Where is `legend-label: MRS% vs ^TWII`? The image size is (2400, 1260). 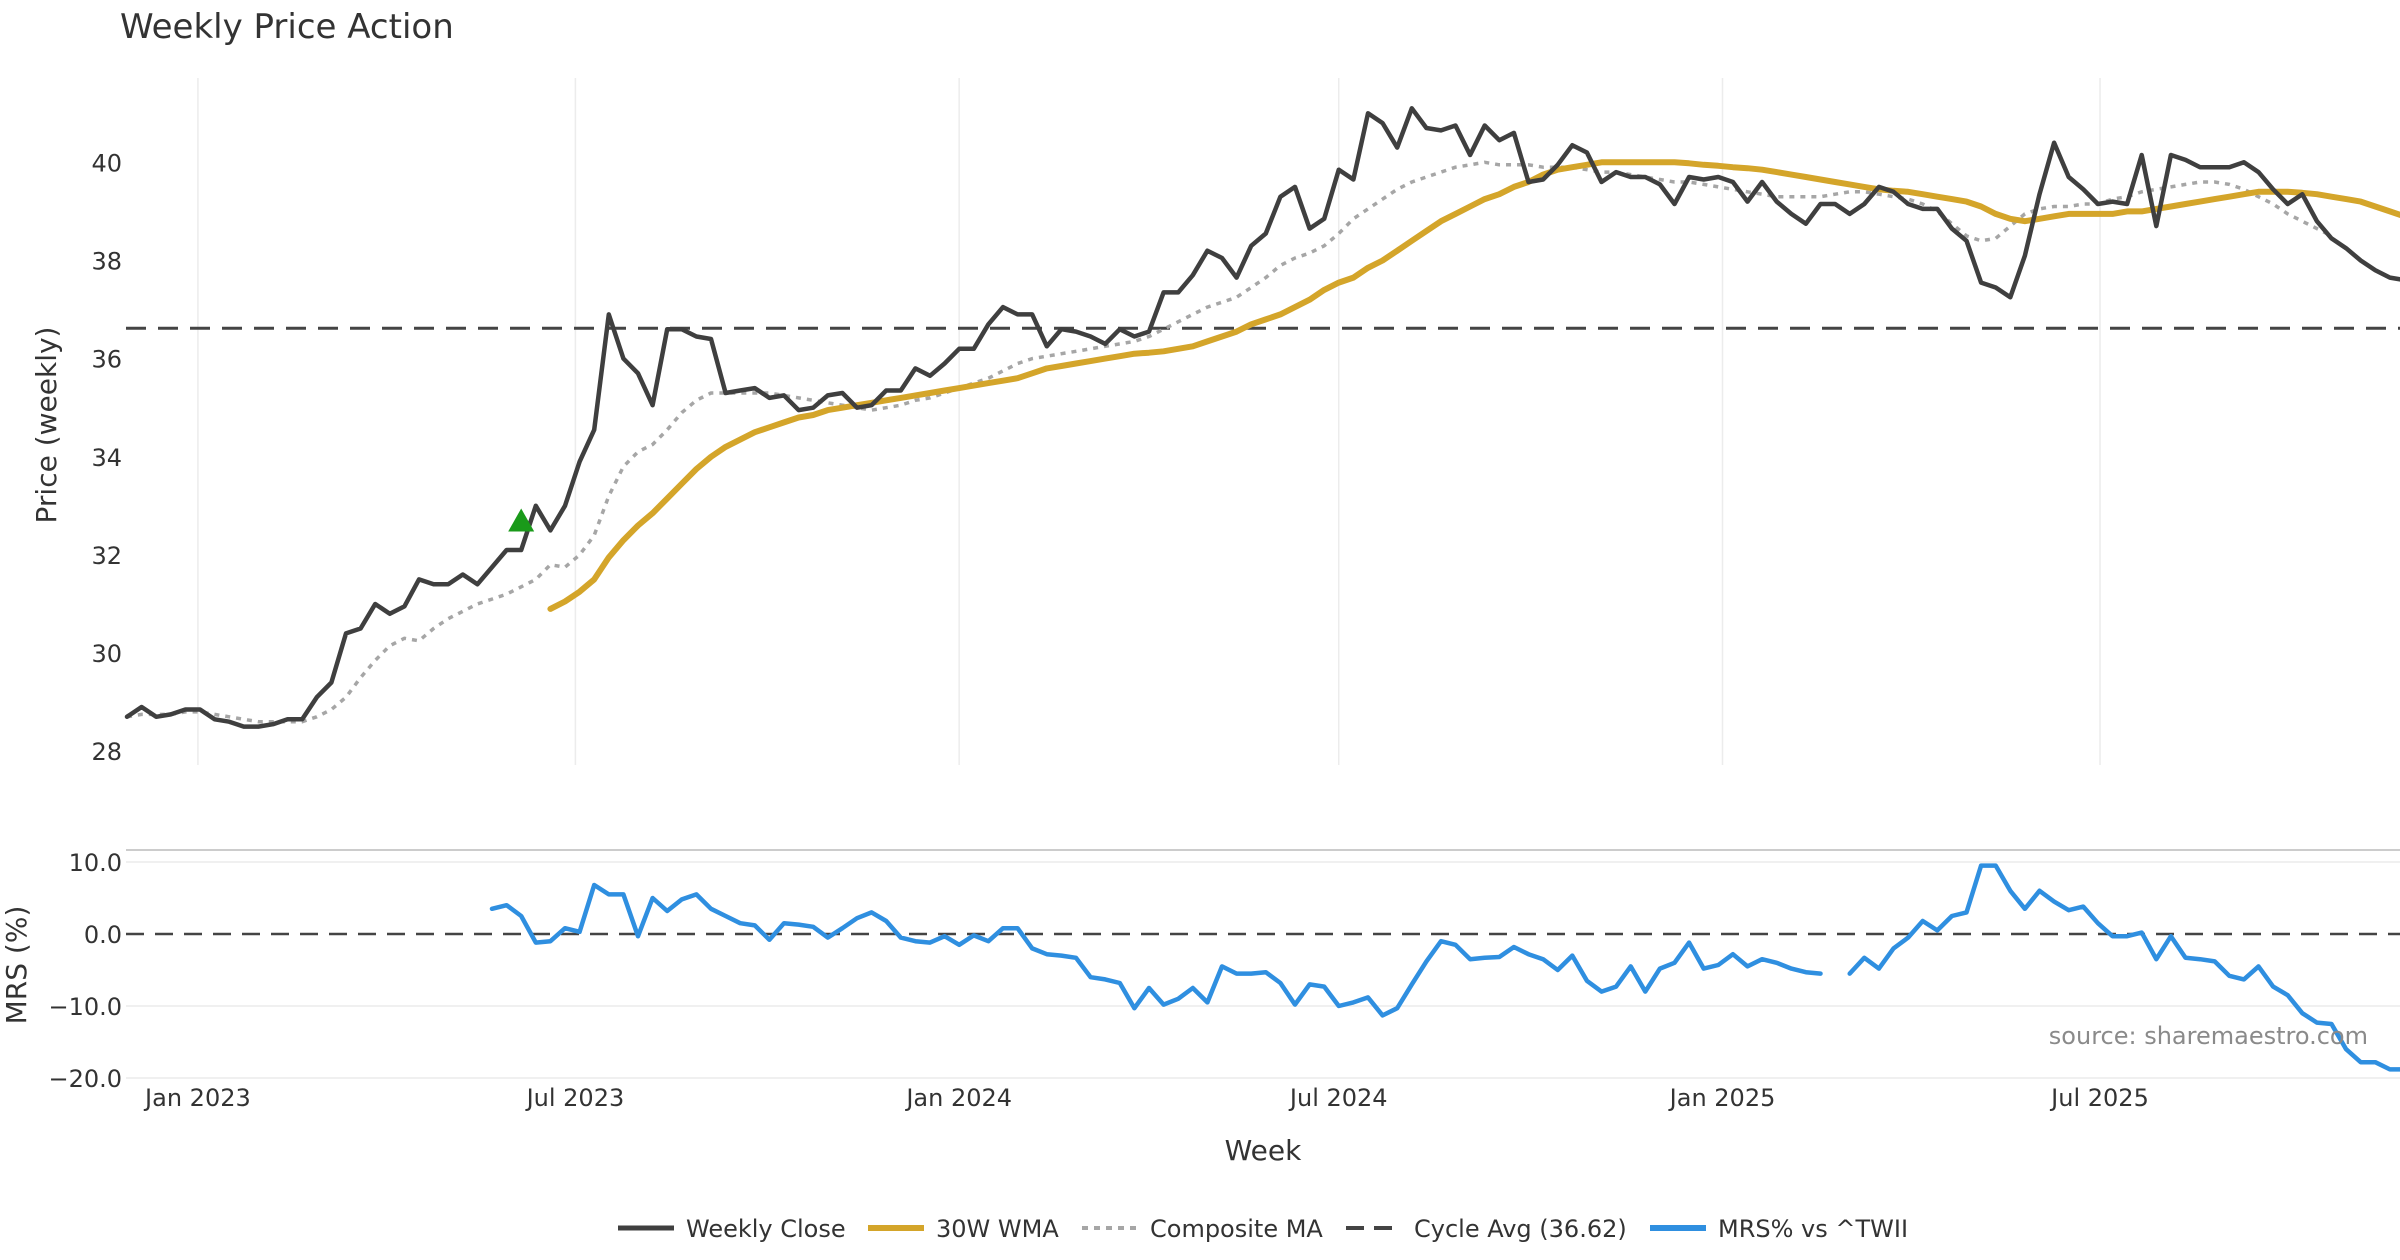 legend-label: MRS% vs ^TWII is located at coordinates (1813, 1229).